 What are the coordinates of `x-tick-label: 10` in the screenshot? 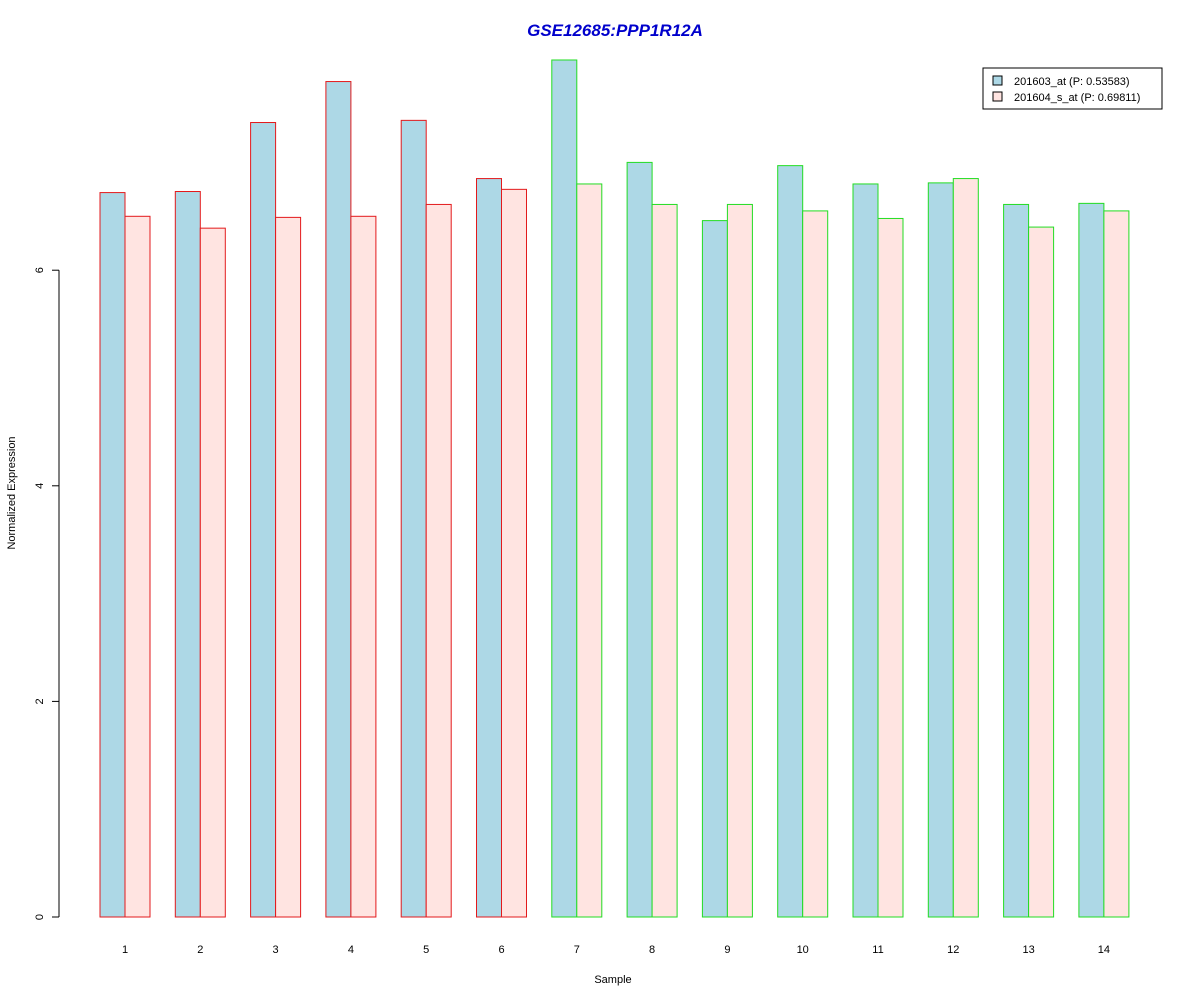 It's located at (803, 950).